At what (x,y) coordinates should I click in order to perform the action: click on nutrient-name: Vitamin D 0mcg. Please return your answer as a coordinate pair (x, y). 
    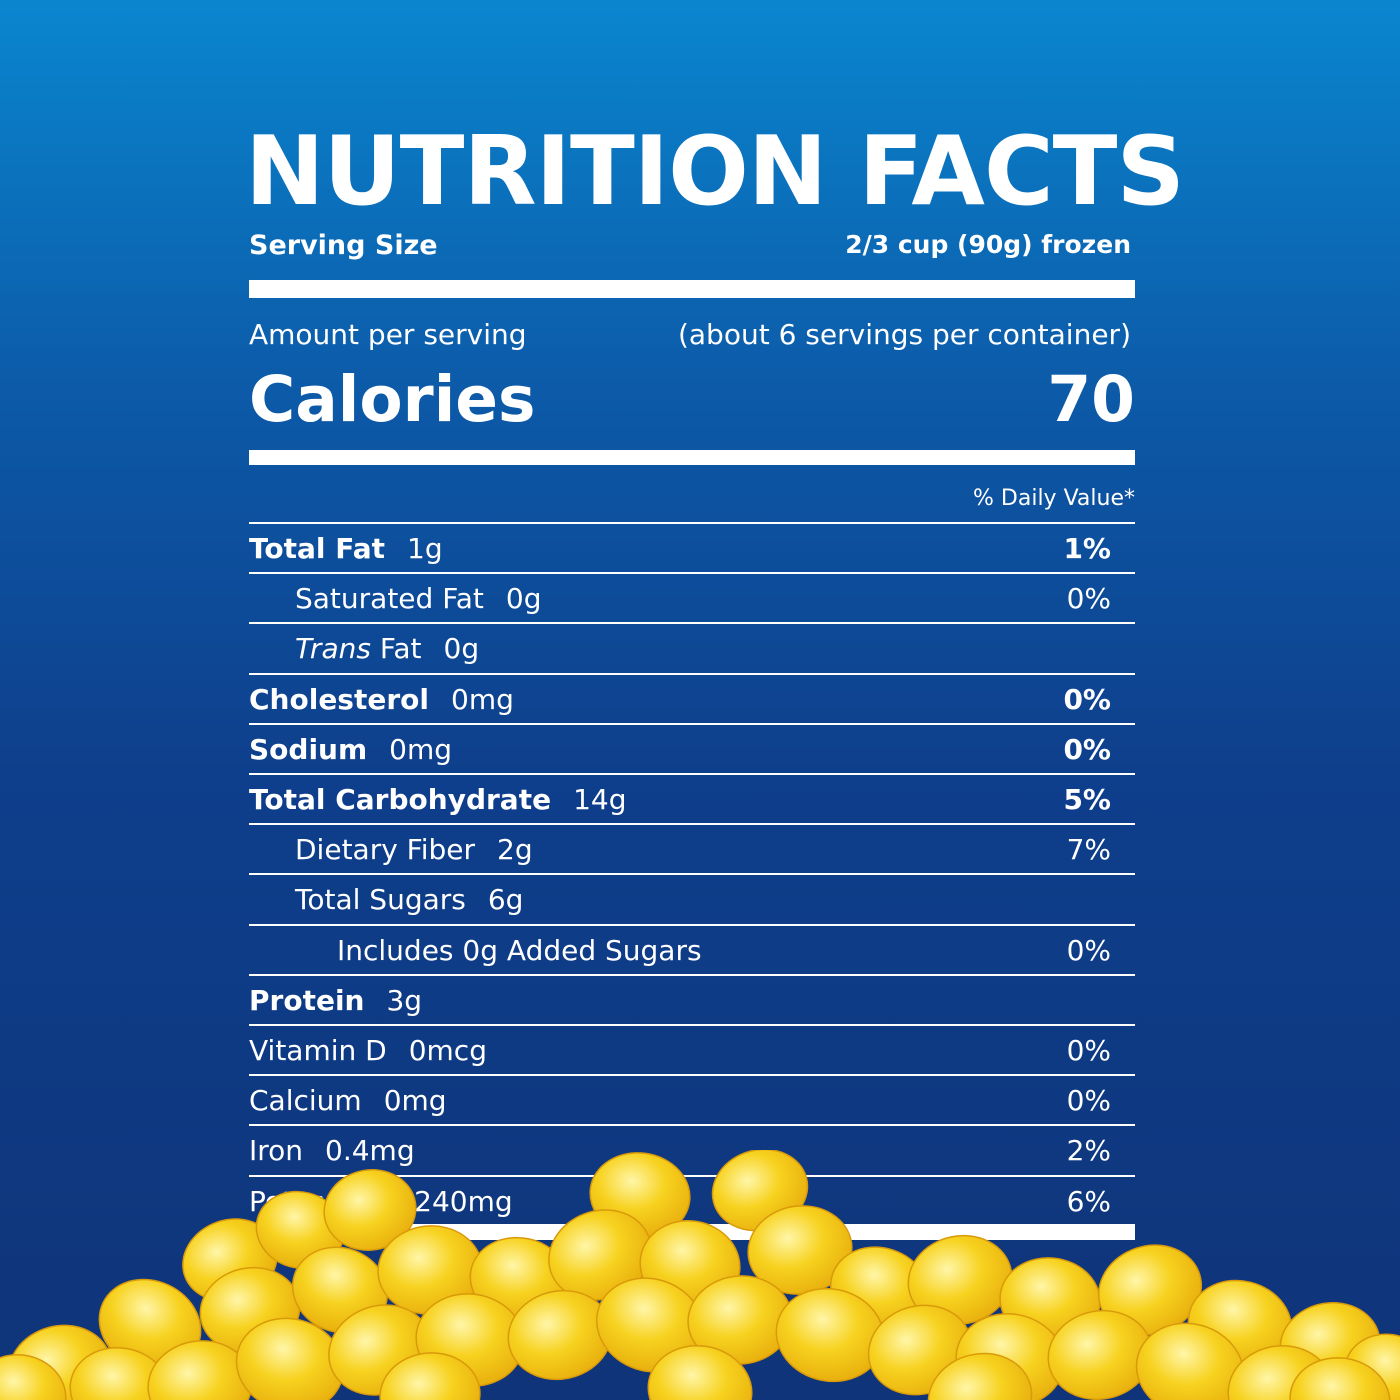
    Looking at the image, I should click on (368, 1051).